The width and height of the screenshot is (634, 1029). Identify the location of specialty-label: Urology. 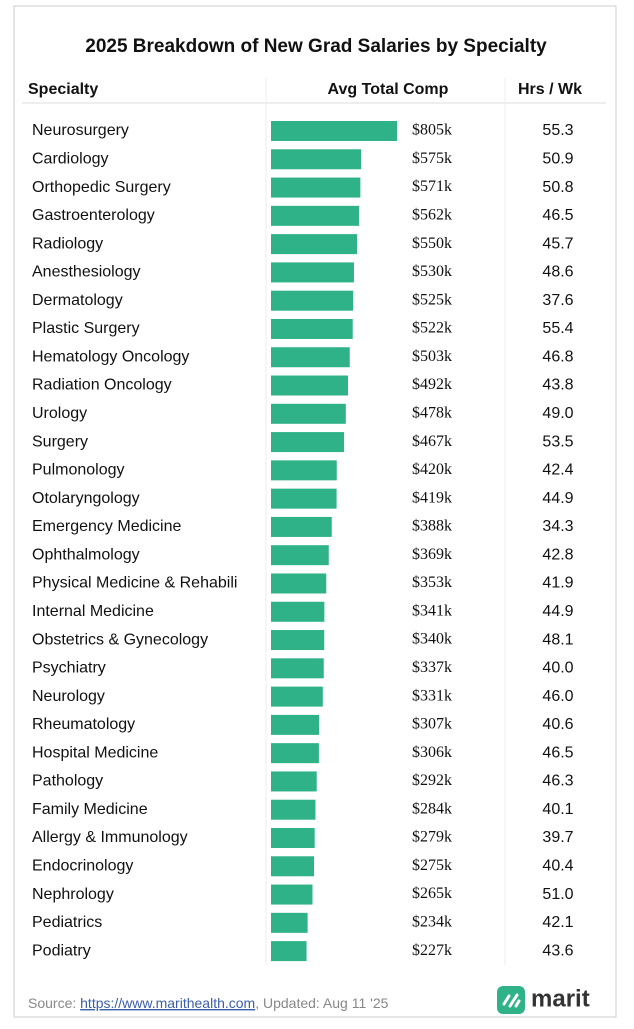
(59, 413).